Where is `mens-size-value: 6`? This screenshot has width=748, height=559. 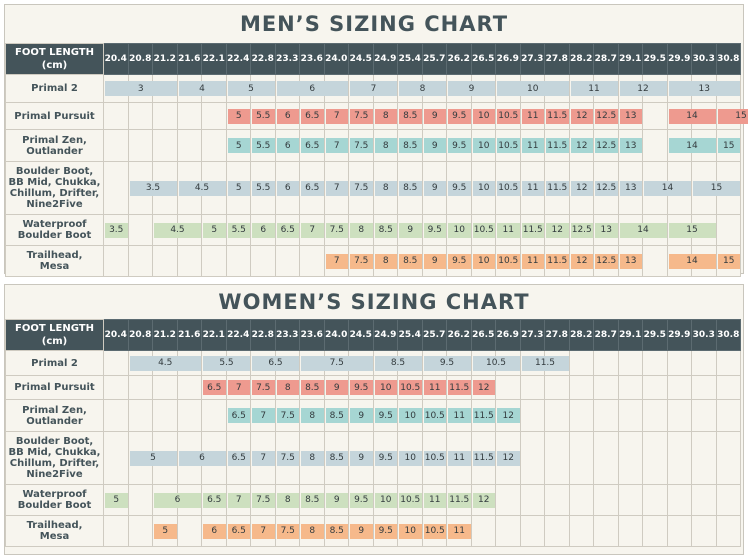 mens-size-value: 6 is located at coordinates (287, 188).